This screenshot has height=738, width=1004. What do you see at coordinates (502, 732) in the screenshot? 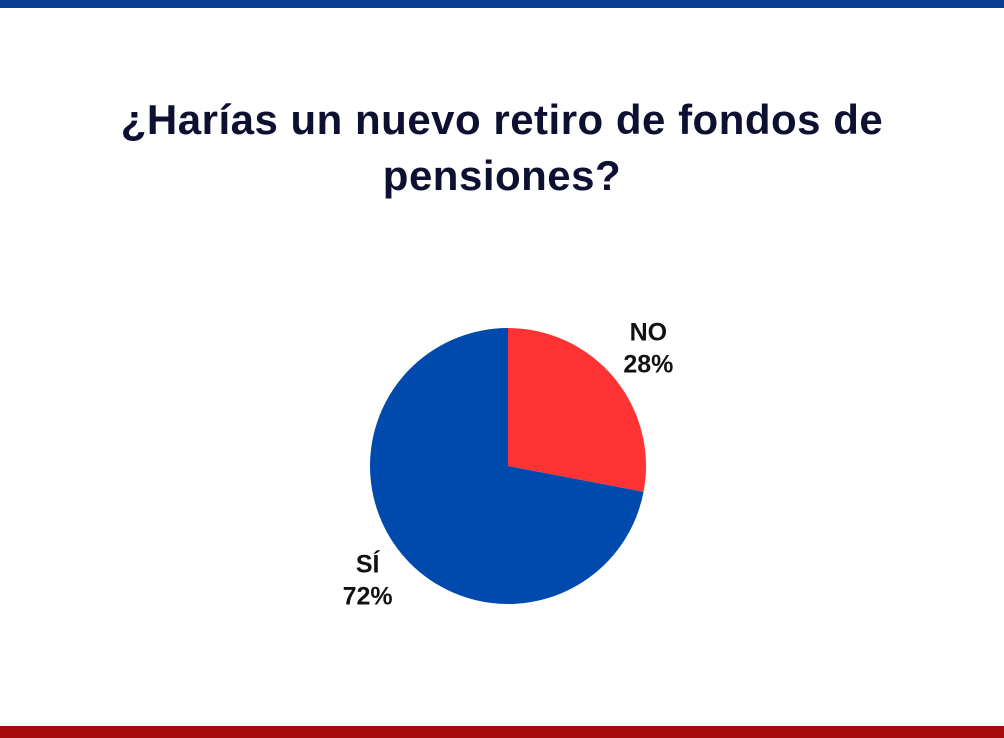
I see `bottom-band` at bounding box center [502, 732].